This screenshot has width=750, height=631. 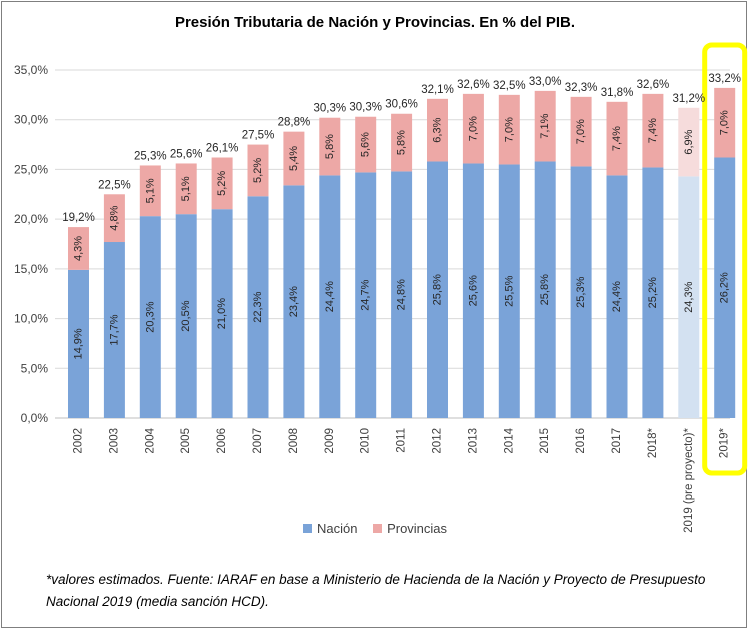 I want to click on y-tick-label: 35,0%, so click(x=31, y=70).